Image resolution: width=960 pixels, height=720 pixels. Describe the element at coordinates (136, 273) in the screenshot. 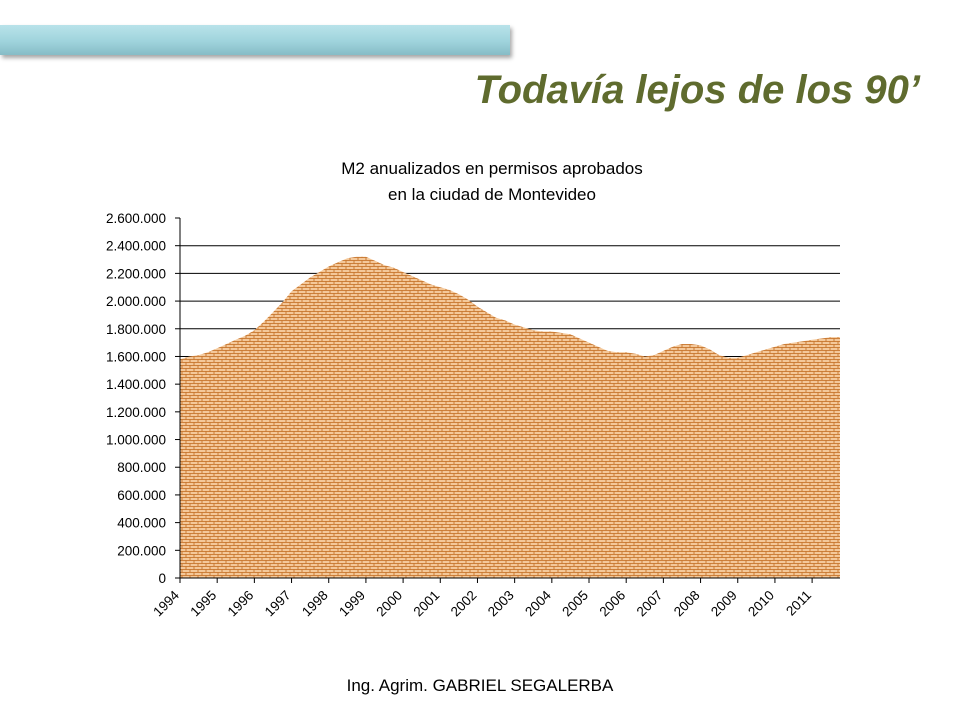

I see `y-tick-label: 2.200.000` at that location.